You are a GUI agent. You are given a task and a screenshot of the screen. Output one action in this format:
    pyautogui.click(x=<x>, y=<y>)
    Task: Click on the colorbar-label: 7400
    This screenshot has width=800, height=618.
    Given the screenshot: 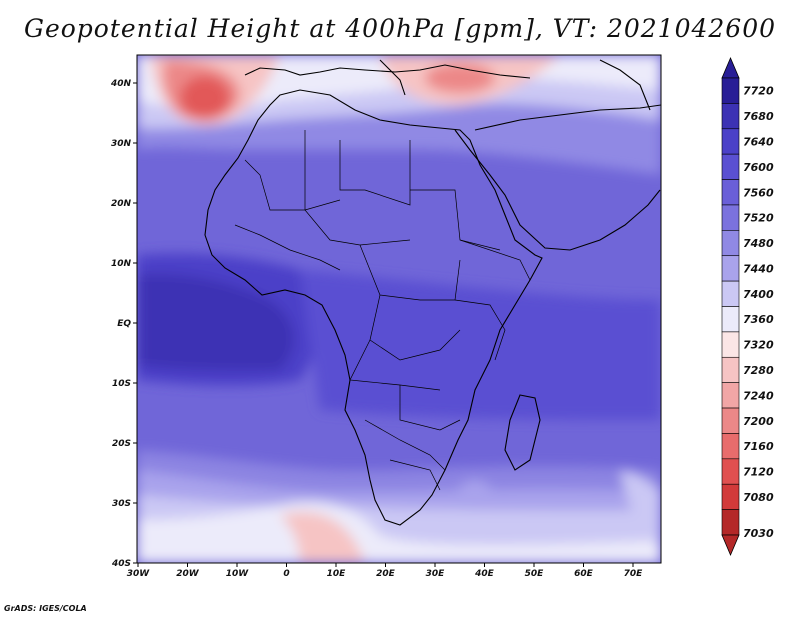 What is the action you would take?
    pyautogui.click(x=758, y=294)
    